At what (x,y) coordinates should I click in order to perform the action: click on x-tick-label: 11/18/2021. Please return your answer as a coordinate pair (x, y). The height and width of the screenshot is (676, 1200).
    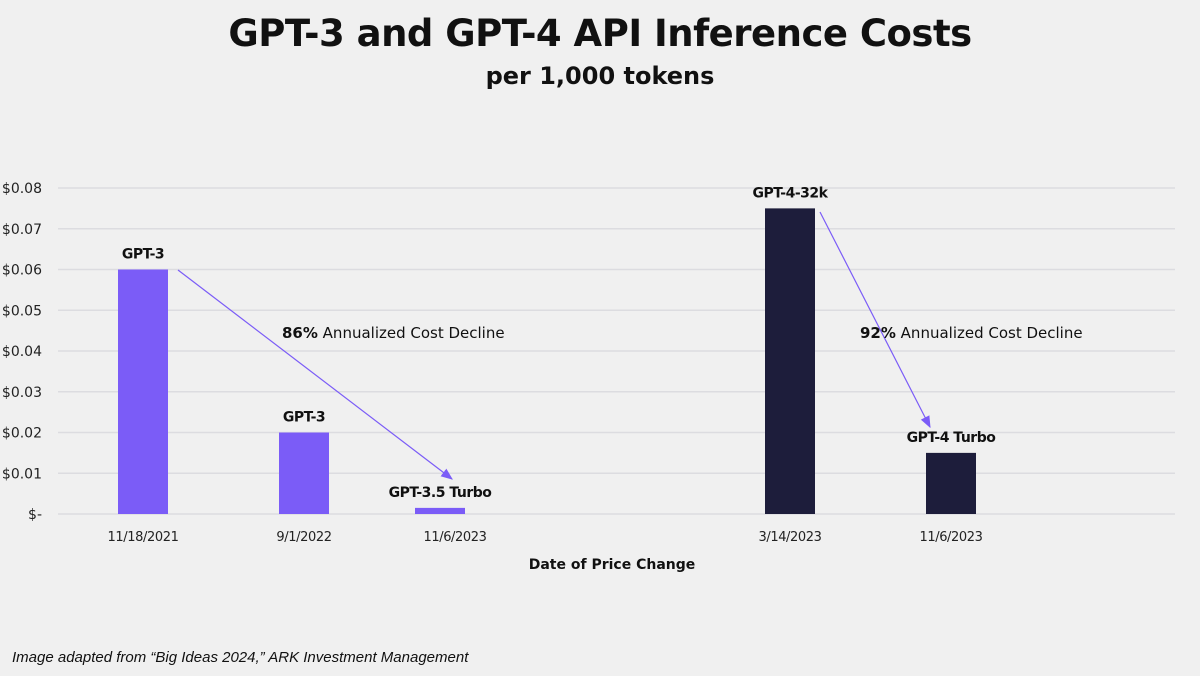
    Looking at the image, I should click on (143, 537).